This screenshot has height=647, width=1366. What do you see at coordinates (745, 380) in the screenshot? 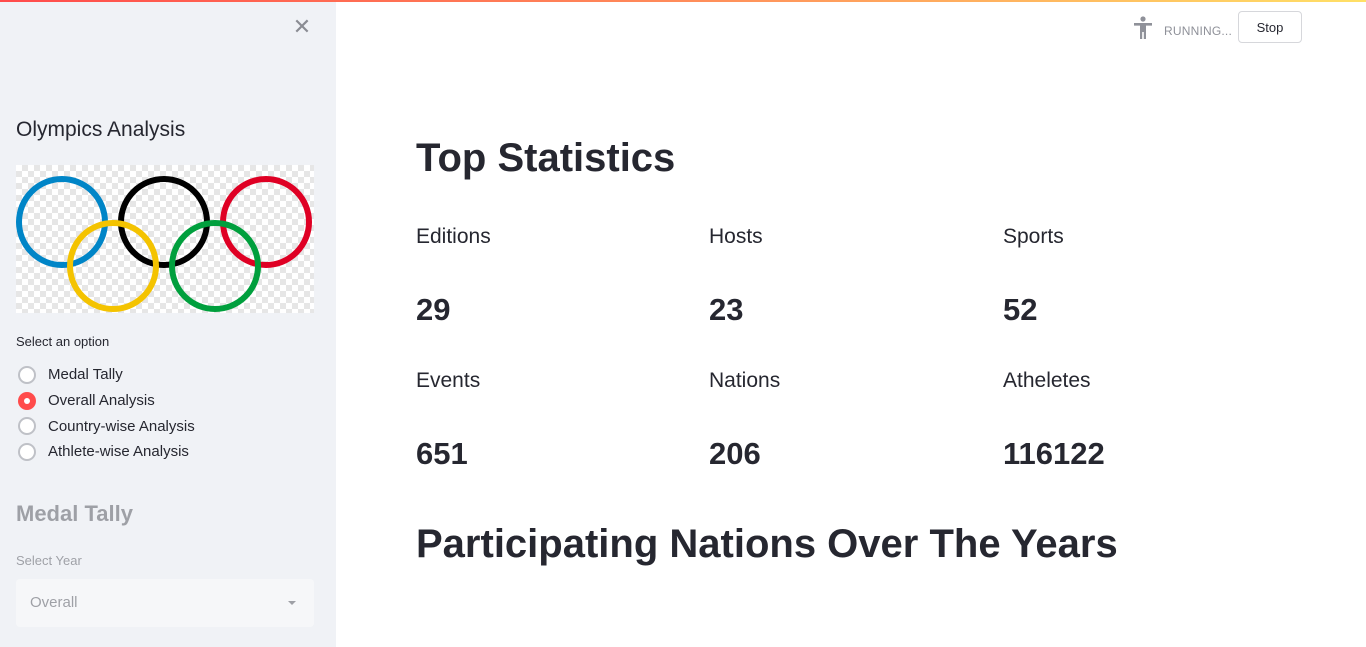
I see `metric-label-nations: Nations` at bounding box center [745, 380].